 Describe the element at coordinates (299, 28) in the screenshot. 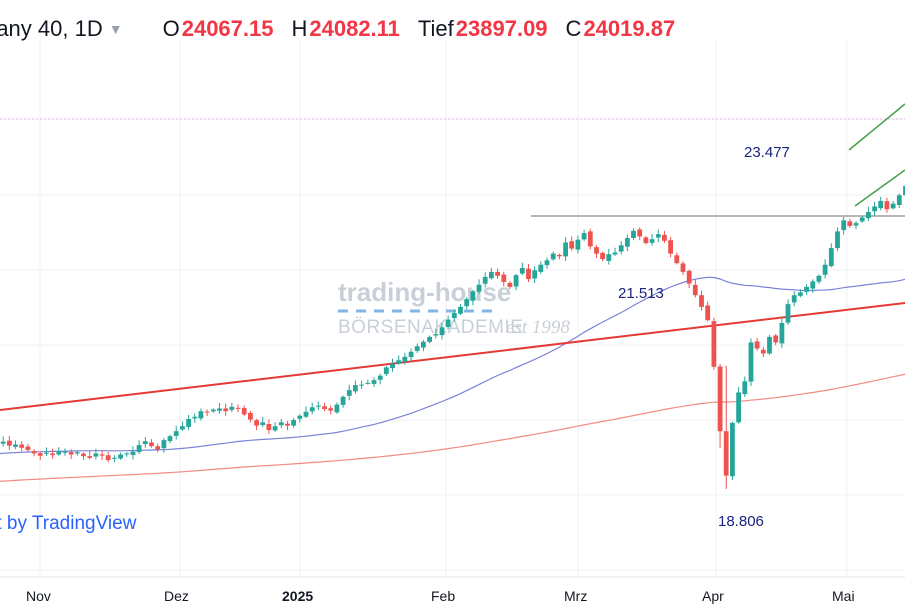

I see `high-label: H` at that location.